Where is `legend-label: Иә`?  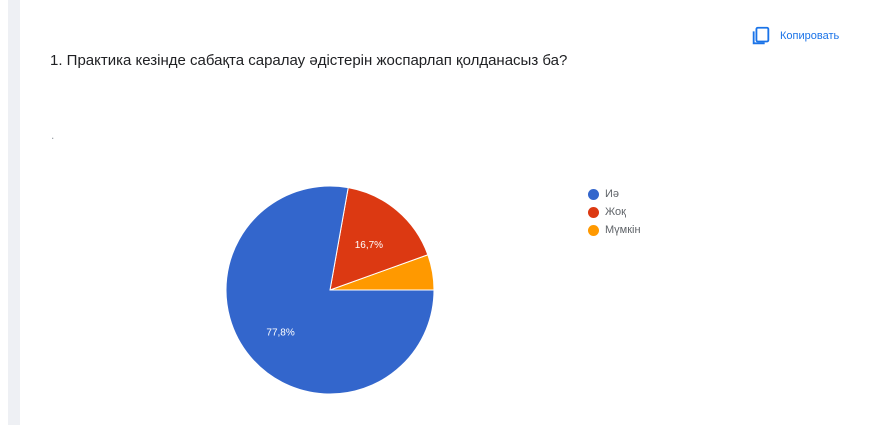
legend-label: Иә is located at coordinates (612, 194).